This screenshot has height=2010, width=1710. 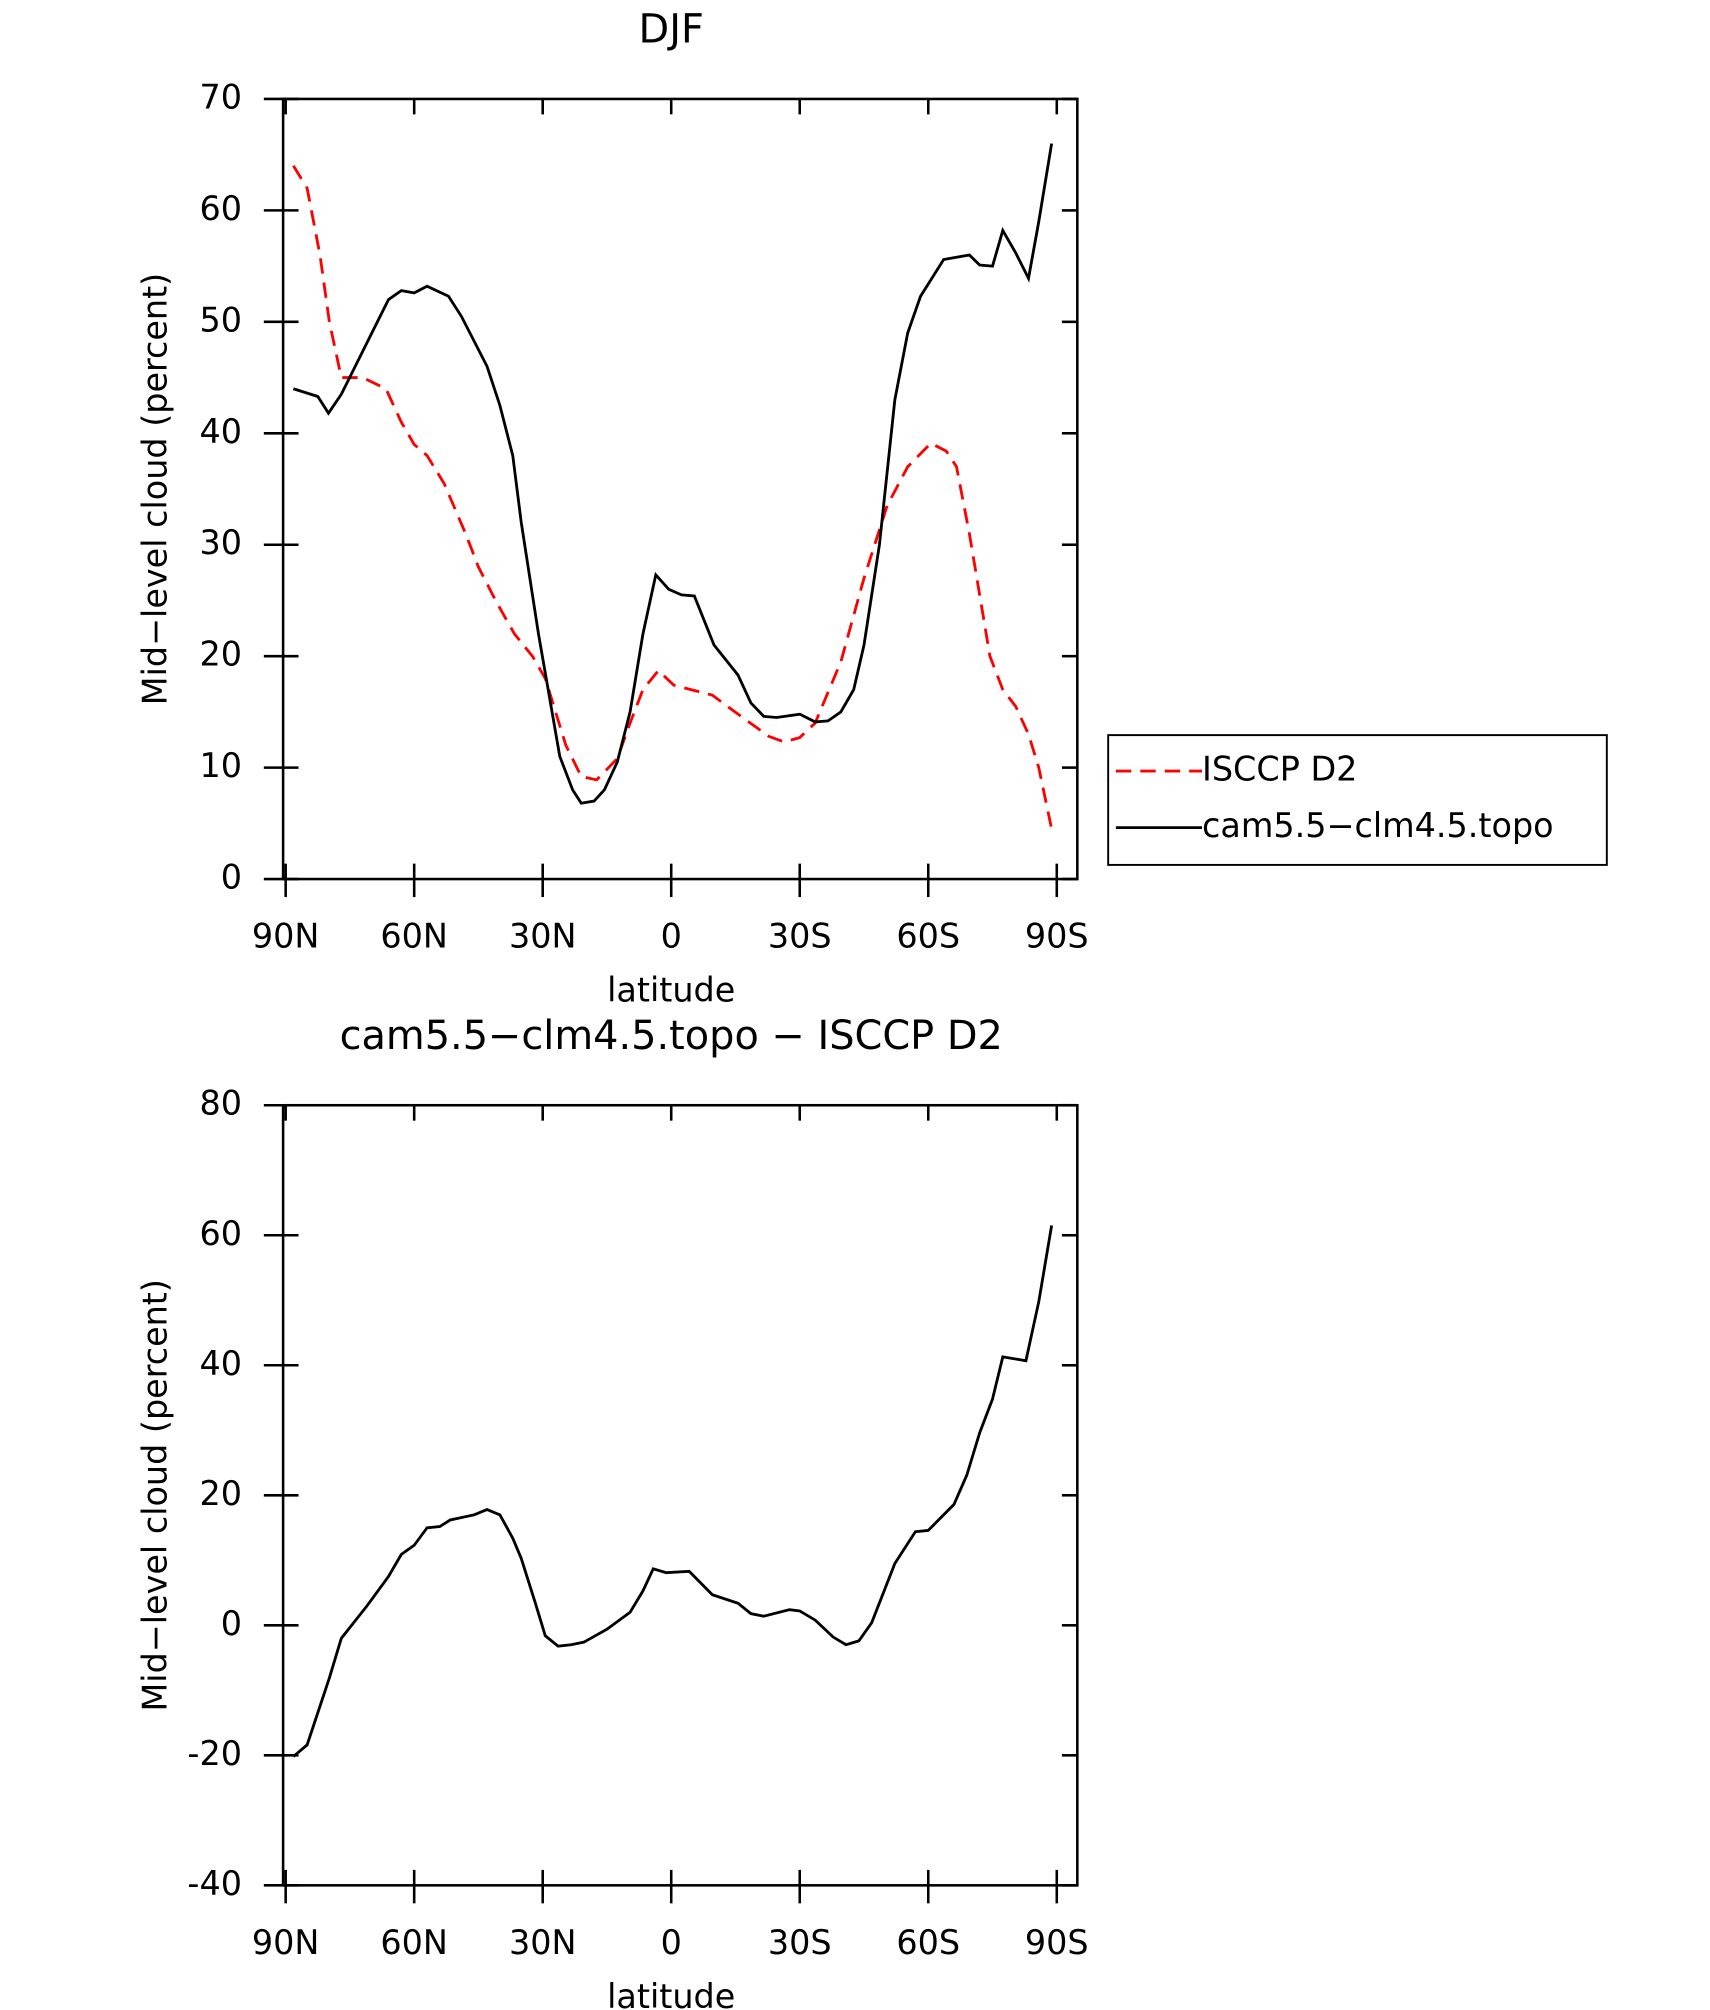 What do you see at coordinates (1378, 825) in the screenshot?
I see `legend-label: cam5.5−clm4.5.topo` at bounding box center [1378, 825].